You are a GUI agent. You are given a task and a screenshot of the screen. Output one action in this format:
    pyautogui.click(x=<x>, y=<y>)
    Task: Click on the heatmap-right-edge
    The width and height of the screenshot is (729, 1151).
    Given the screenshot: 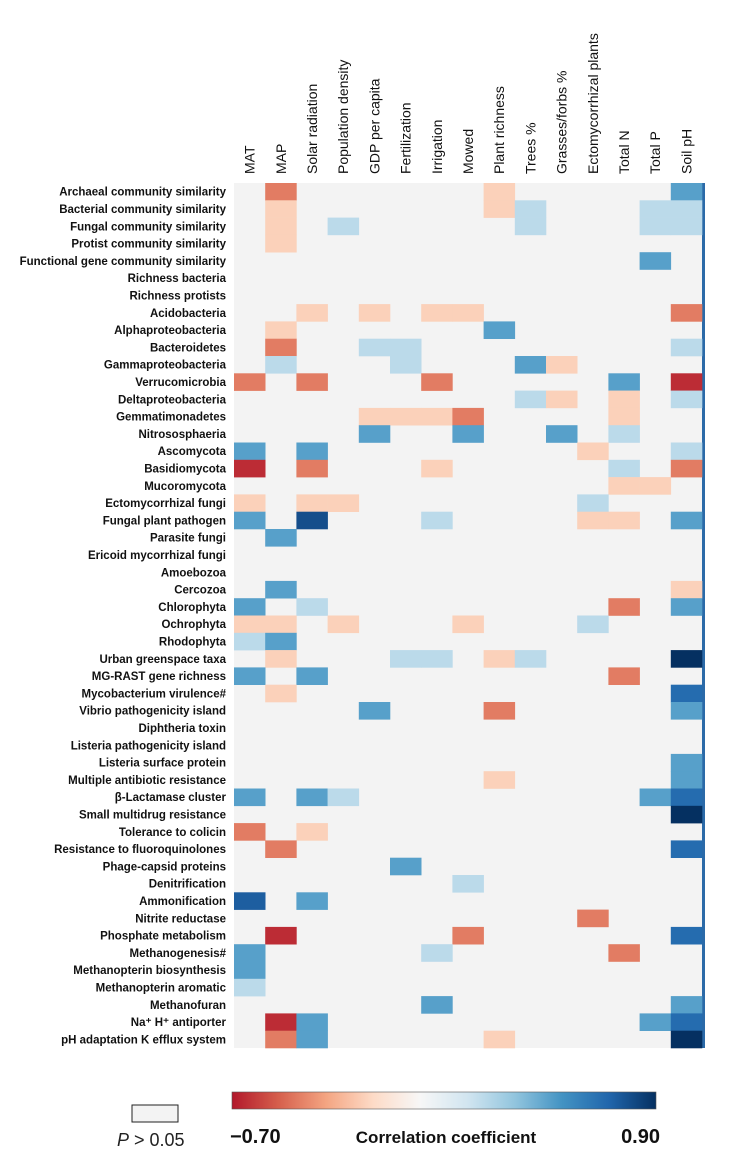 What is the action you would take?
    pyautogui.click(x=703, y=615)
    